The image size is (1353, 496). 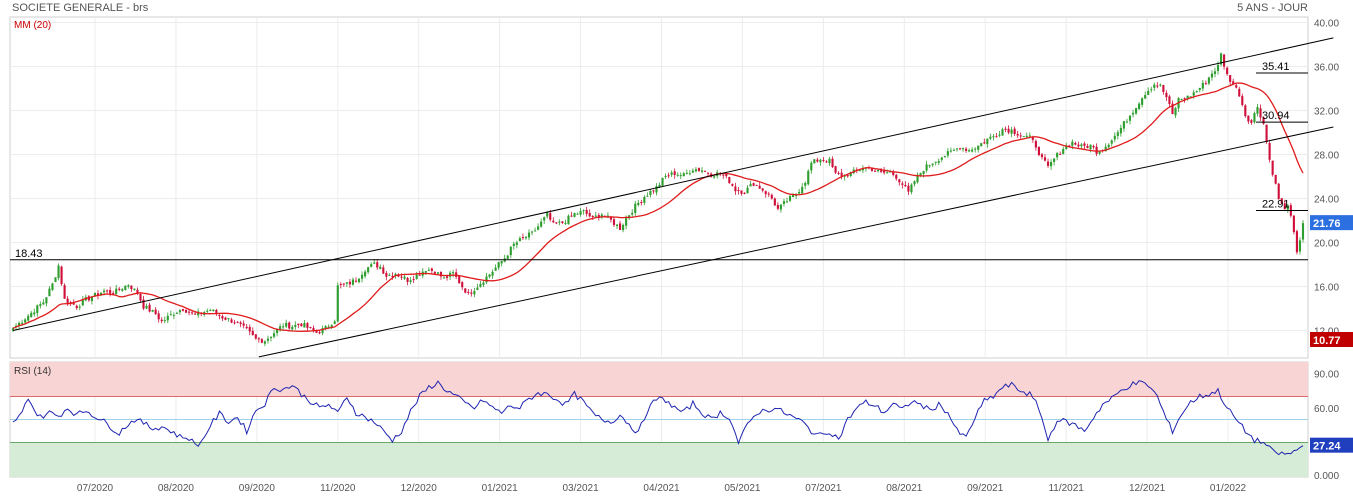 I want to click on xtick-label: 12/2021, so click(x=1147, y=488).